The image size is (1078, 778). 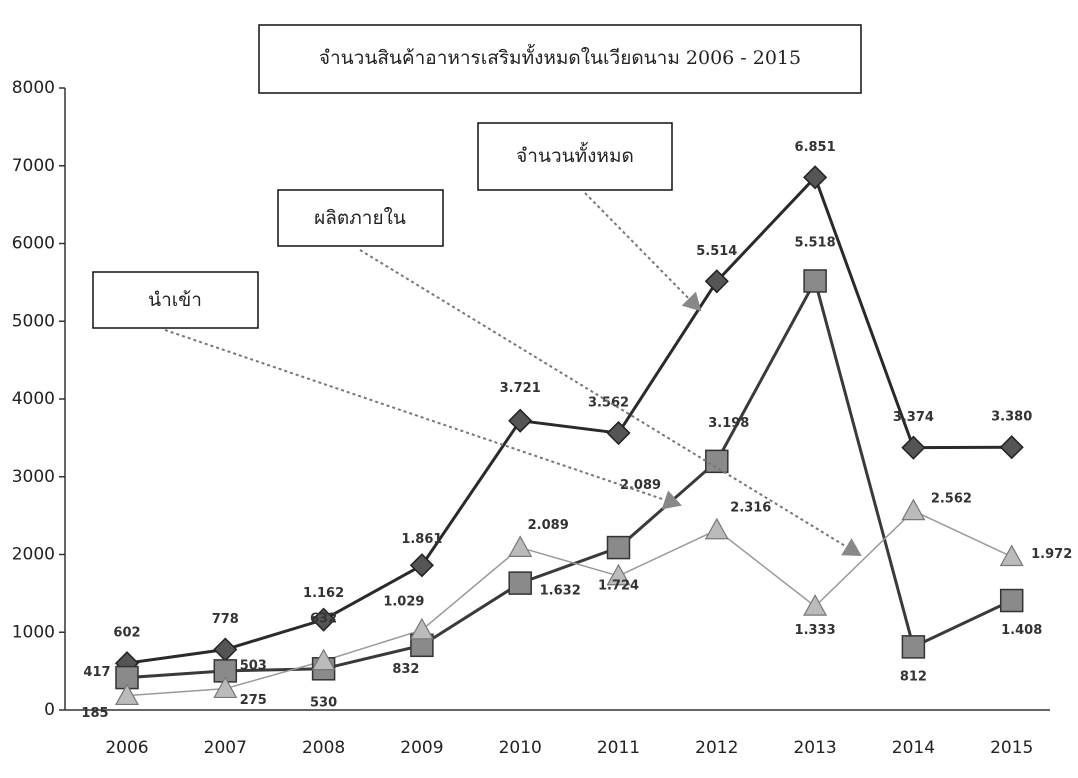 What do you see at coordinates (716, 748) in the screenshot?
I see `x-tick-label: 2012` at bounding box center [716, 748].